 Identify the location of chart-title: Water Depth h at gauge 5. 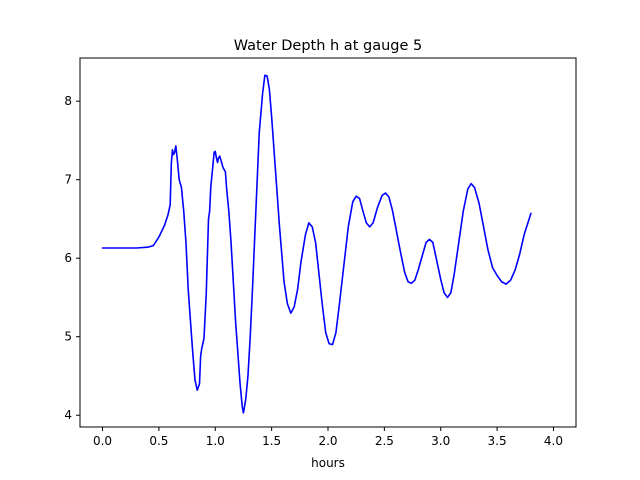
(328, 46).